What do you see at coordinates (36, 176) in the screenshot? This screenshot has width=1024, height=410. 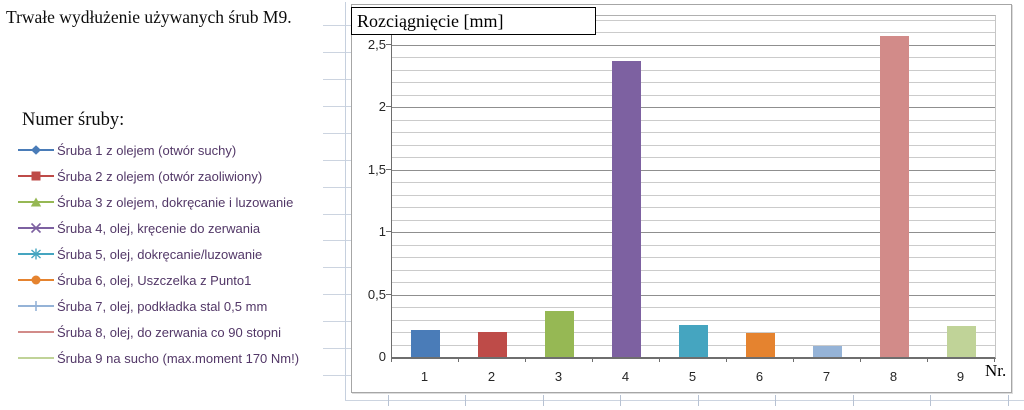 I see `square-marker-icon` at bounding box center [36, 176].